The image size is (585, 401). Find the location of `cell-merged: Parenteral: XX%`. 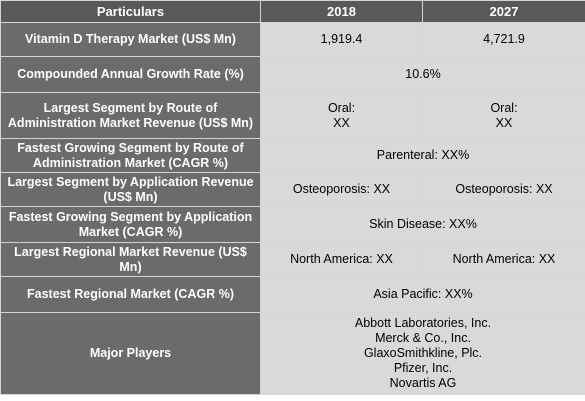

cell-merged: Parenteral: XX% is located at coordinates (422, 155).